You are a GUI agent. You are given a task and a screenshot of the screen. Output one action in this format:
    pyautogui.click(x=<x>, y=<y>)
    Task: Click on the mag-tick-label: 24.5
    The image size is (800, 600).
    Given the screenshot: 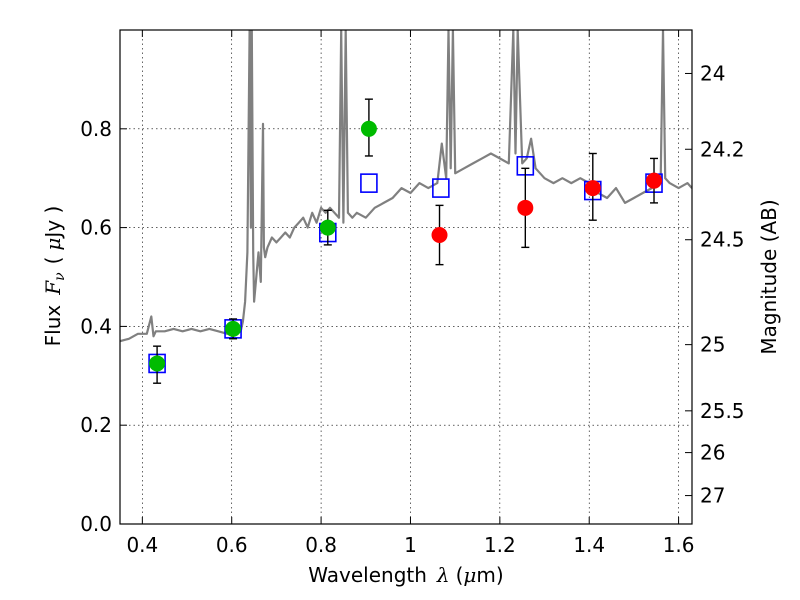 What is the action you would take?
    pyautogui.click(x=722, y=240)
    